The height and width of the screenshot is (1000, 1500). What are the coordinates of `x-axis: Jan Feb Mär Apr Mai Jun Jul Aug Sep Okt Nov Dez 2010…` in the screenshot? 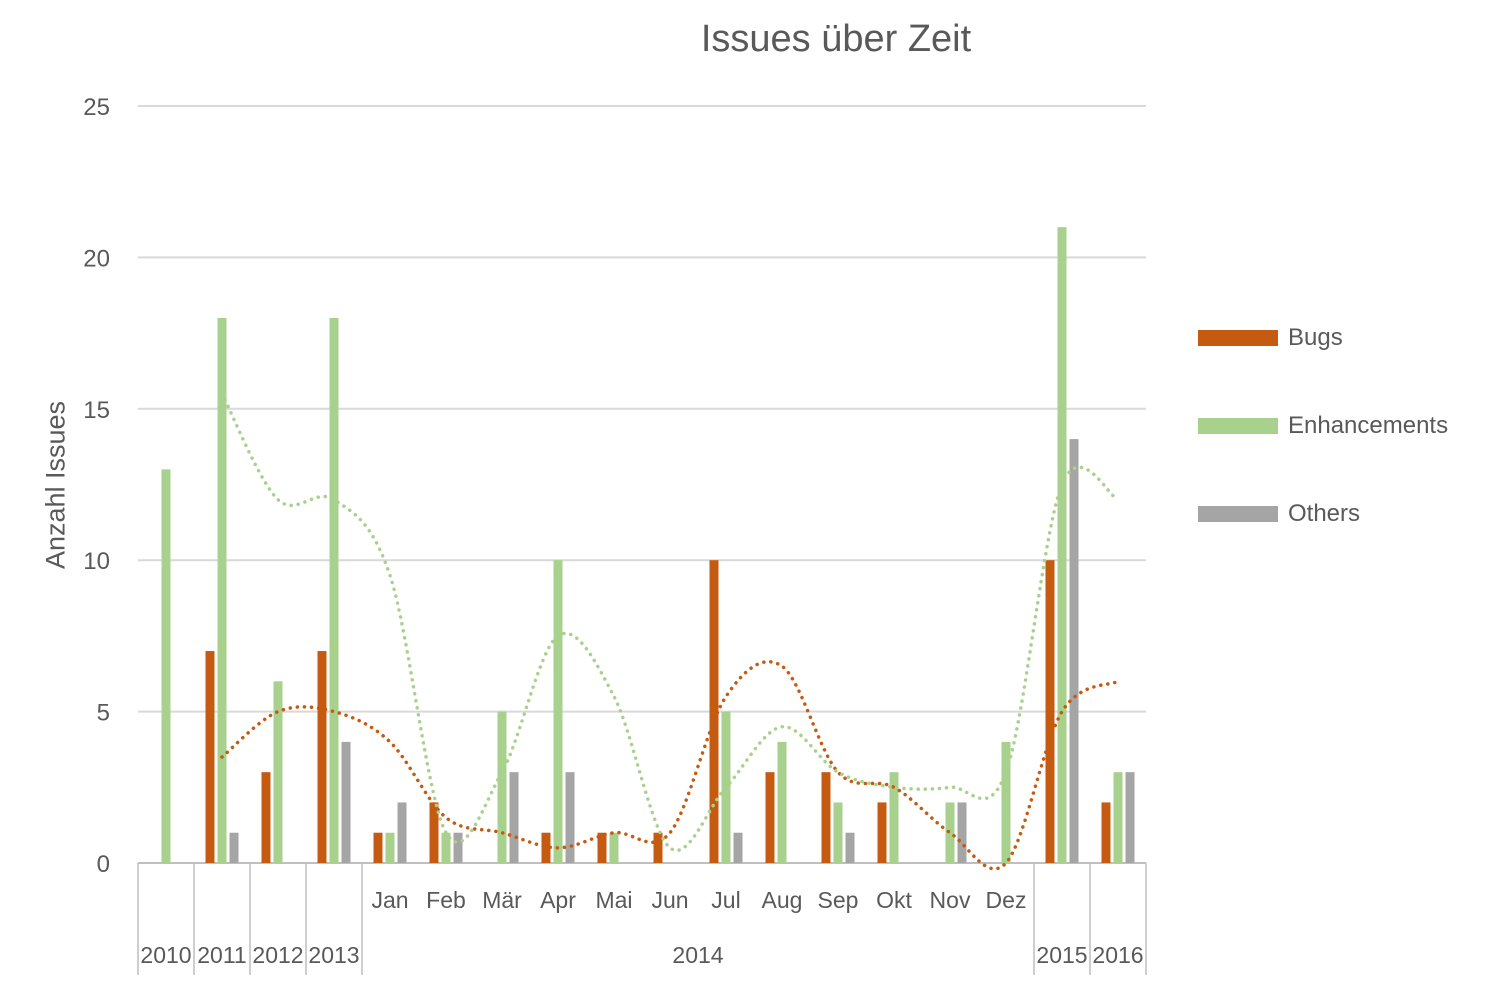 It's located at (642, 919).